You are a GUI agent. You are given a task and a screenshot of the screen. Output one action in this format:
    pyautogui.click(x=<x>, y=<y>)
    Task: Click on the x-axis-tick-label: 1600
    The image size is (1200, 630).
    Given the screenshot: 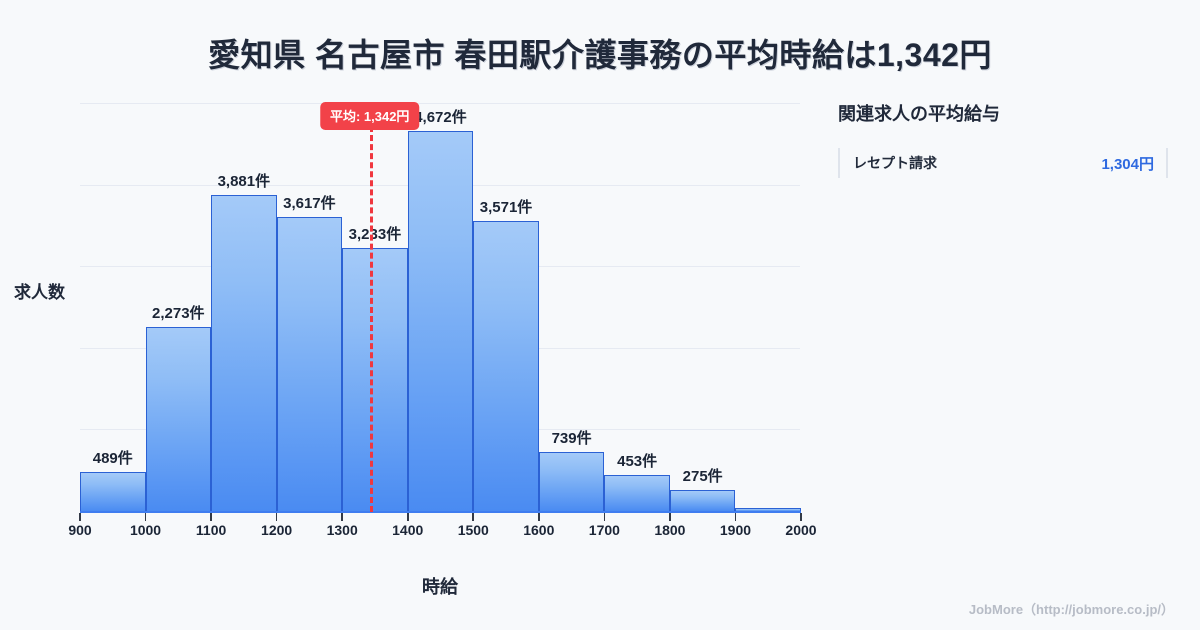 What is the action you would take?
    pyautogui.click(x=539, y=530)
    